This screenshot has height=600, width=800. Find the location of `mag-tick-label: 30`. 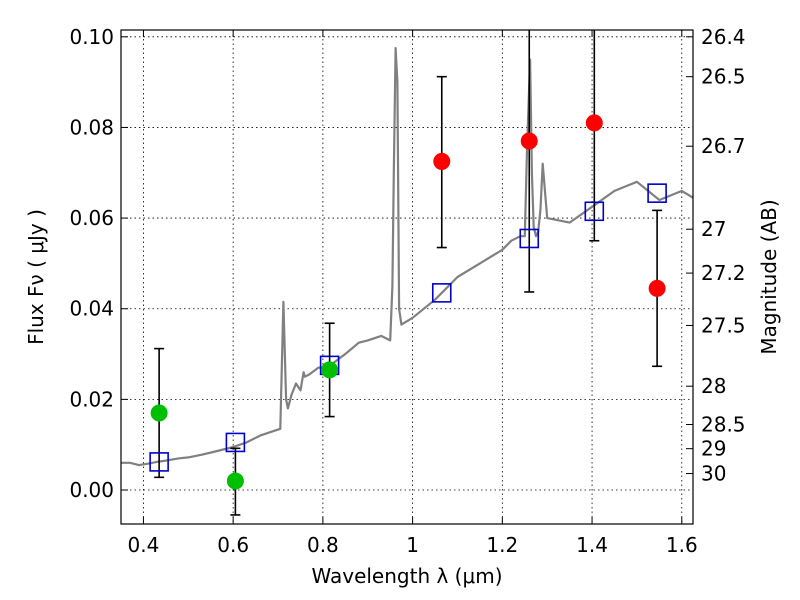

mag-tick-label: 30 is located at coordinates (713, 474).